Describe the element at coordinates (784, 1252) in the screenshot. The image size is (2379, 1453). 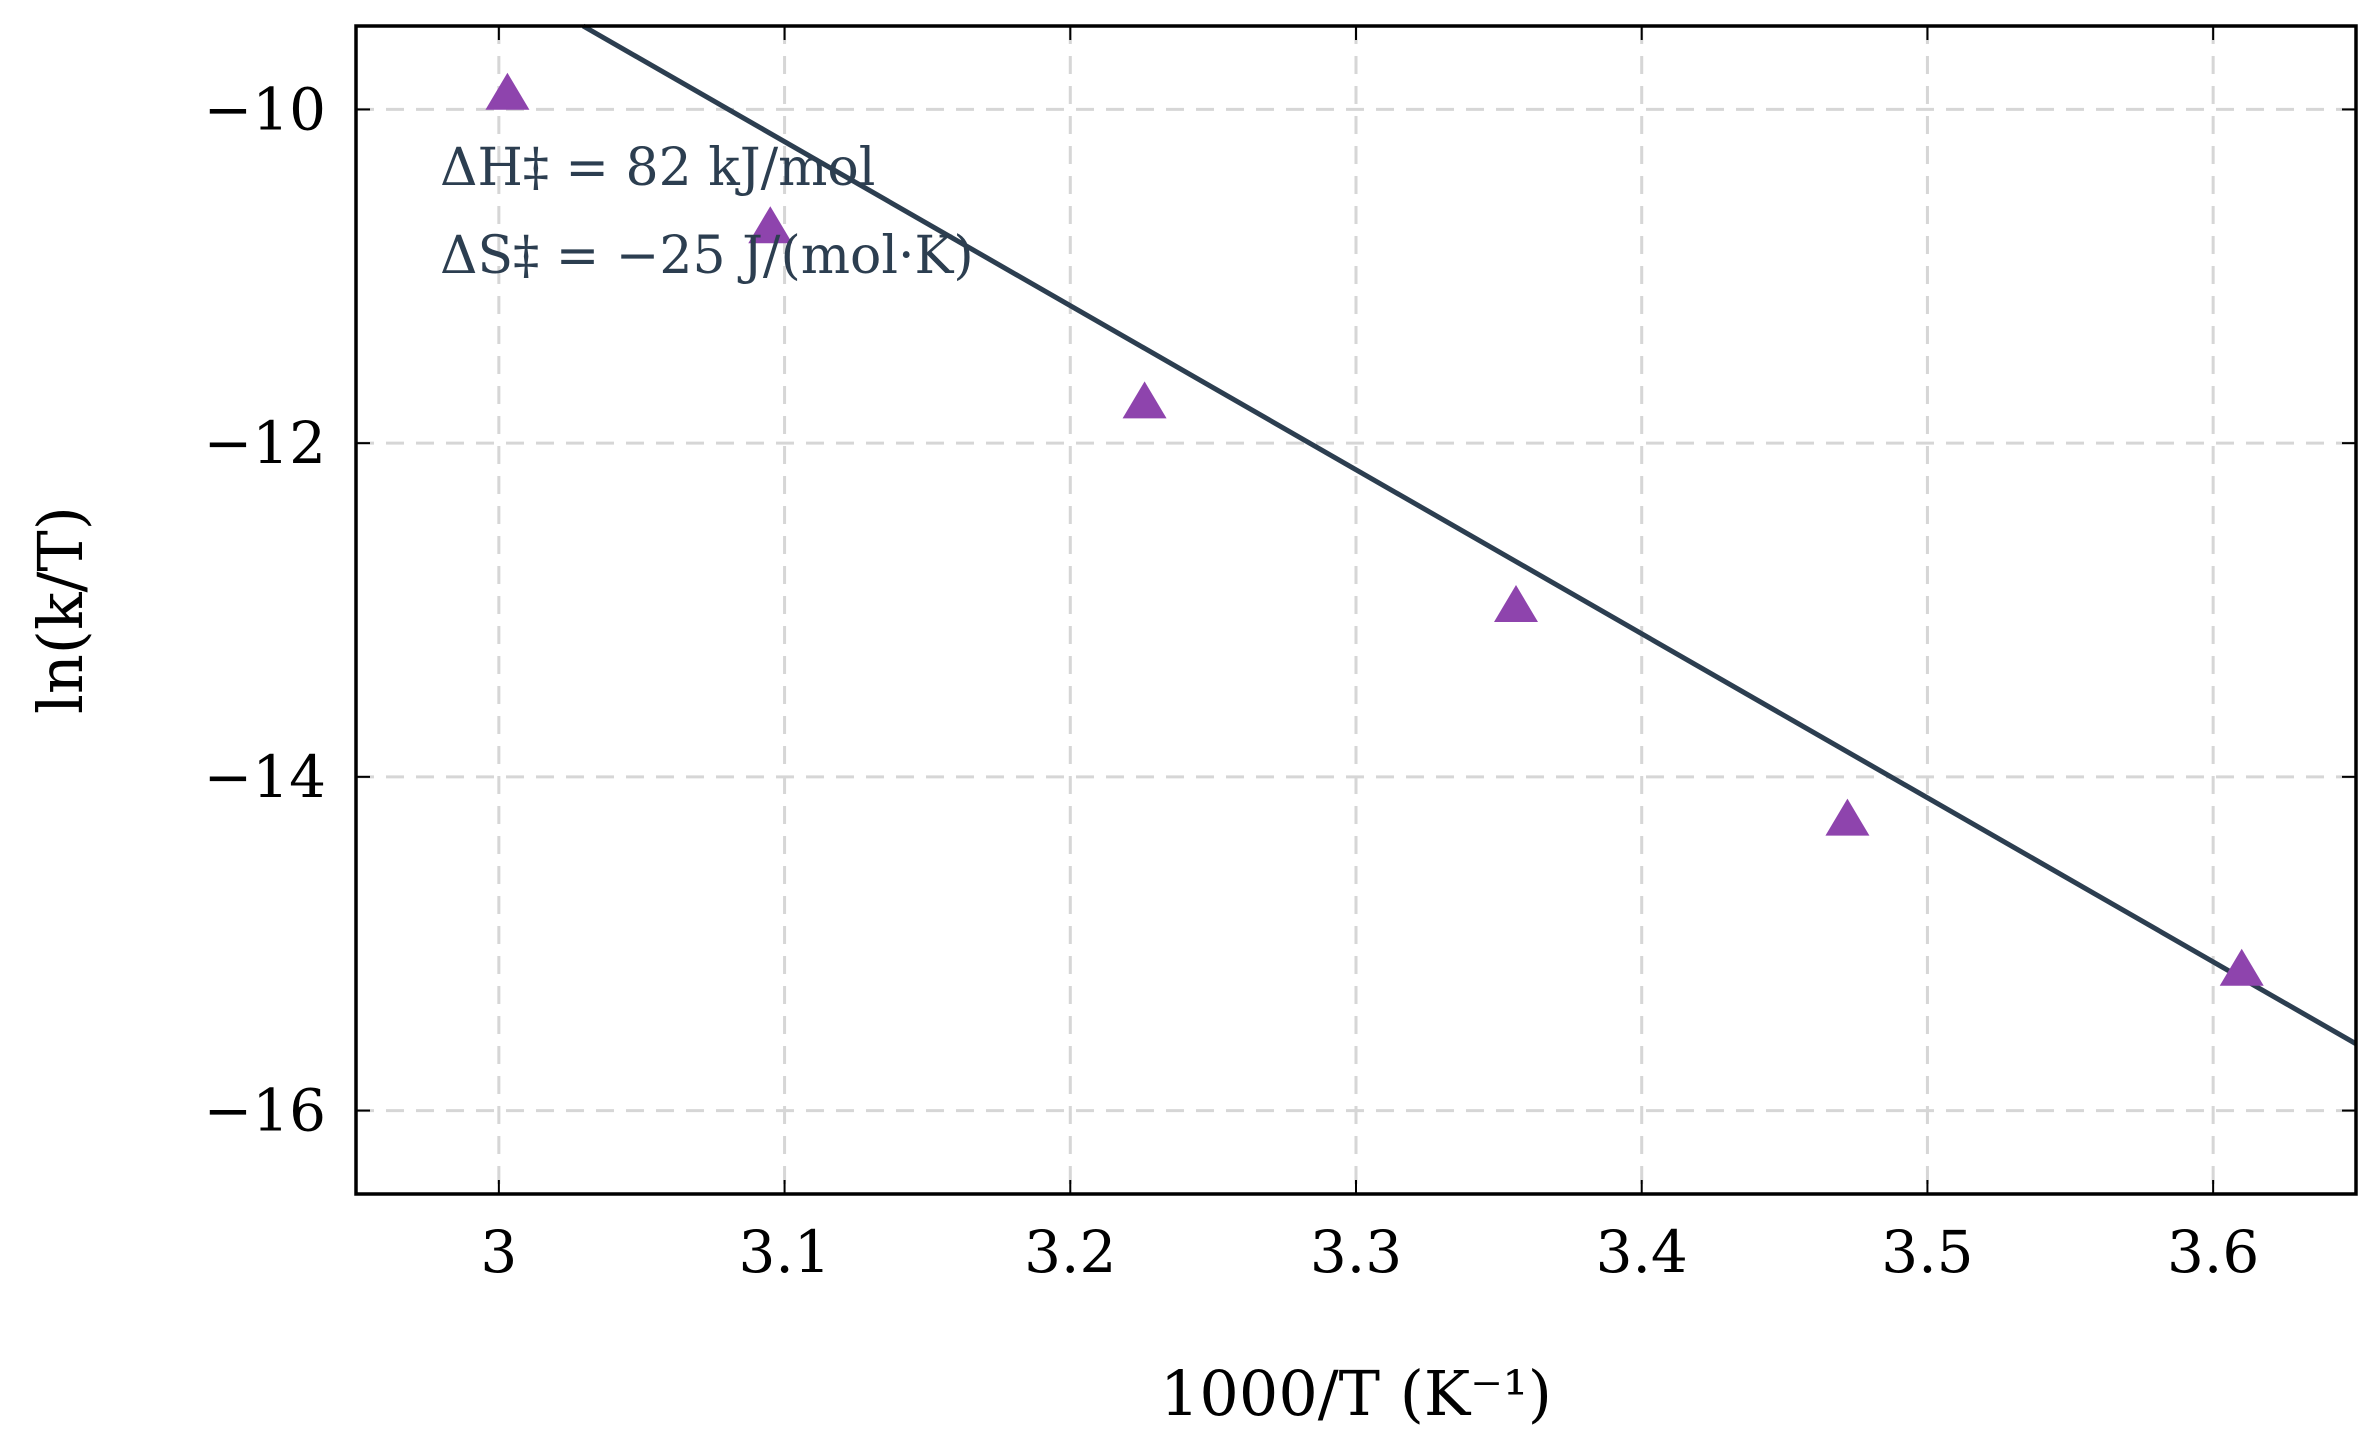
I see `x-tick-label: 3.1` at that location.